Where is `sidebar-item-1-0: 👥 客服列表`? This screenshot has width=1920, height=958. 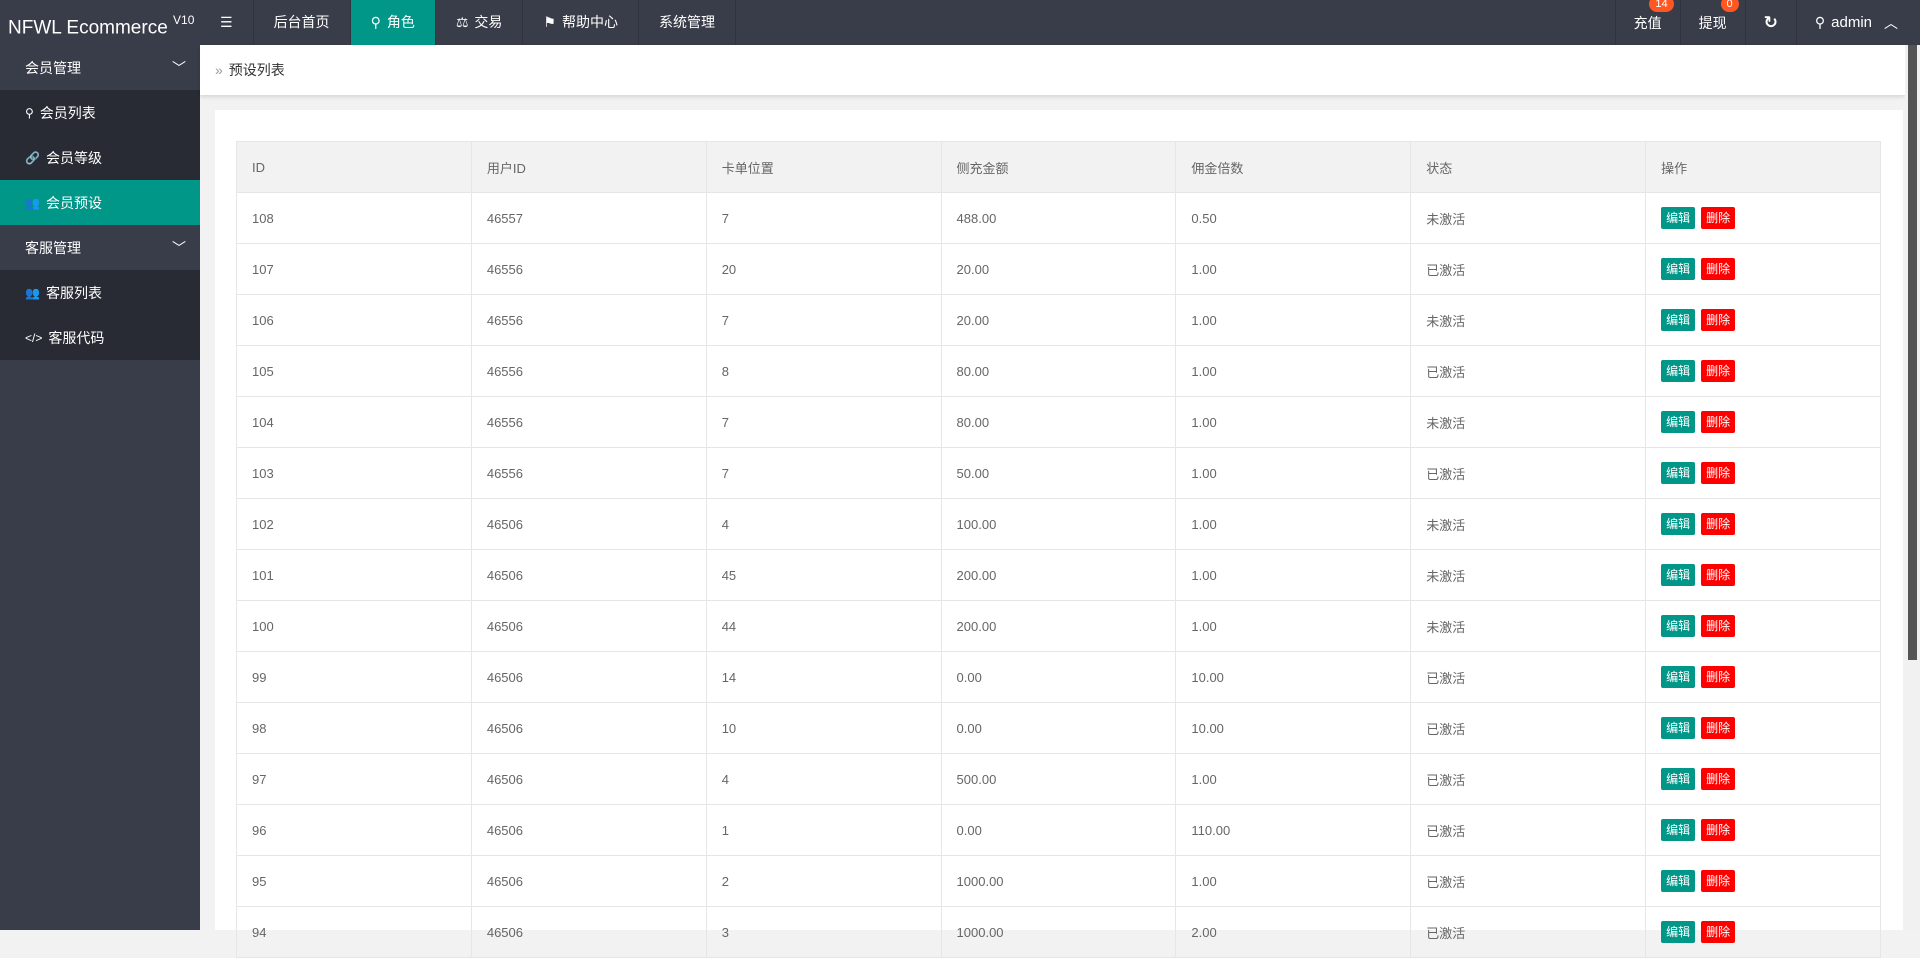
sidebar-item-1-0: 👥 客服列表 is located at coordinates (63, 292).